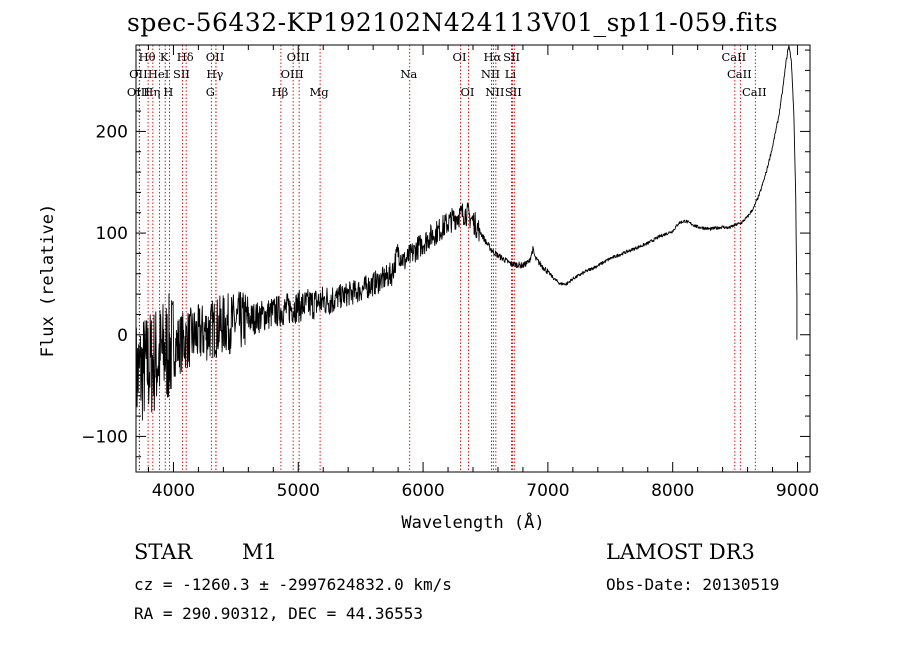 The height and width of the screenshot is (649, 900). Describe the element at coordinates (173, 491) in the screenshot. I see `x-tick-label: 4000` at that location.